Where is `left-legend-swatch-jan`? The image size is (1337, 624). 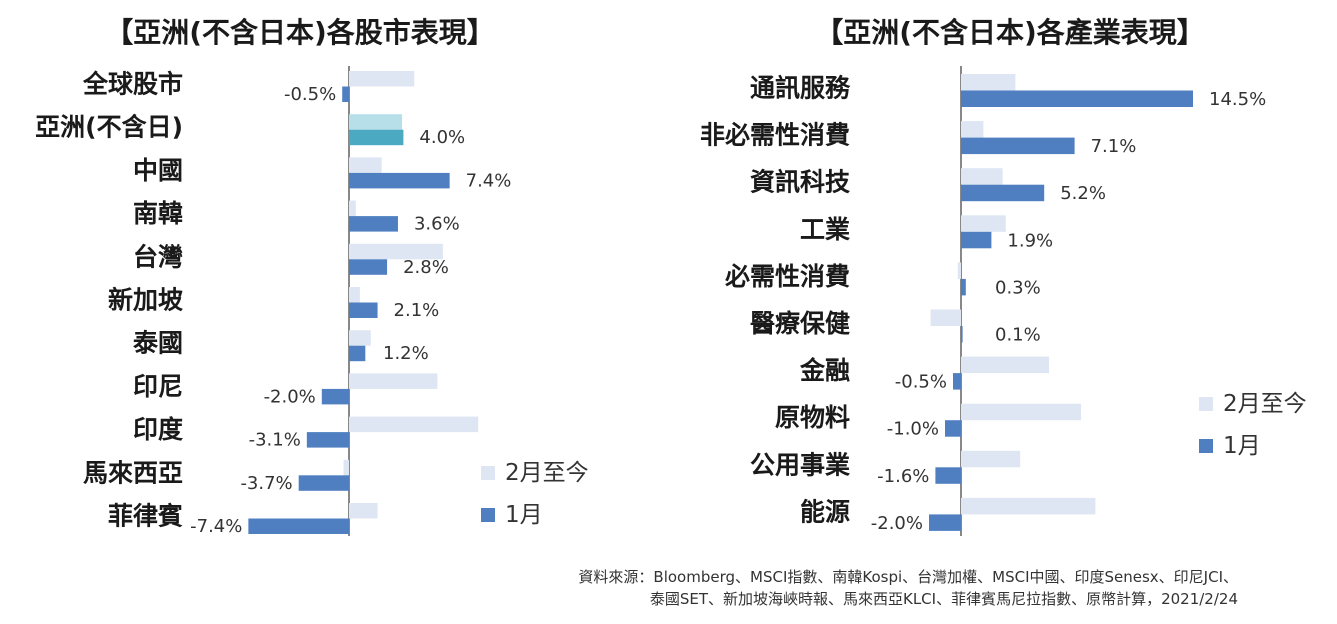
left-legend-swatch-jan is located at coordinates (488, 515).